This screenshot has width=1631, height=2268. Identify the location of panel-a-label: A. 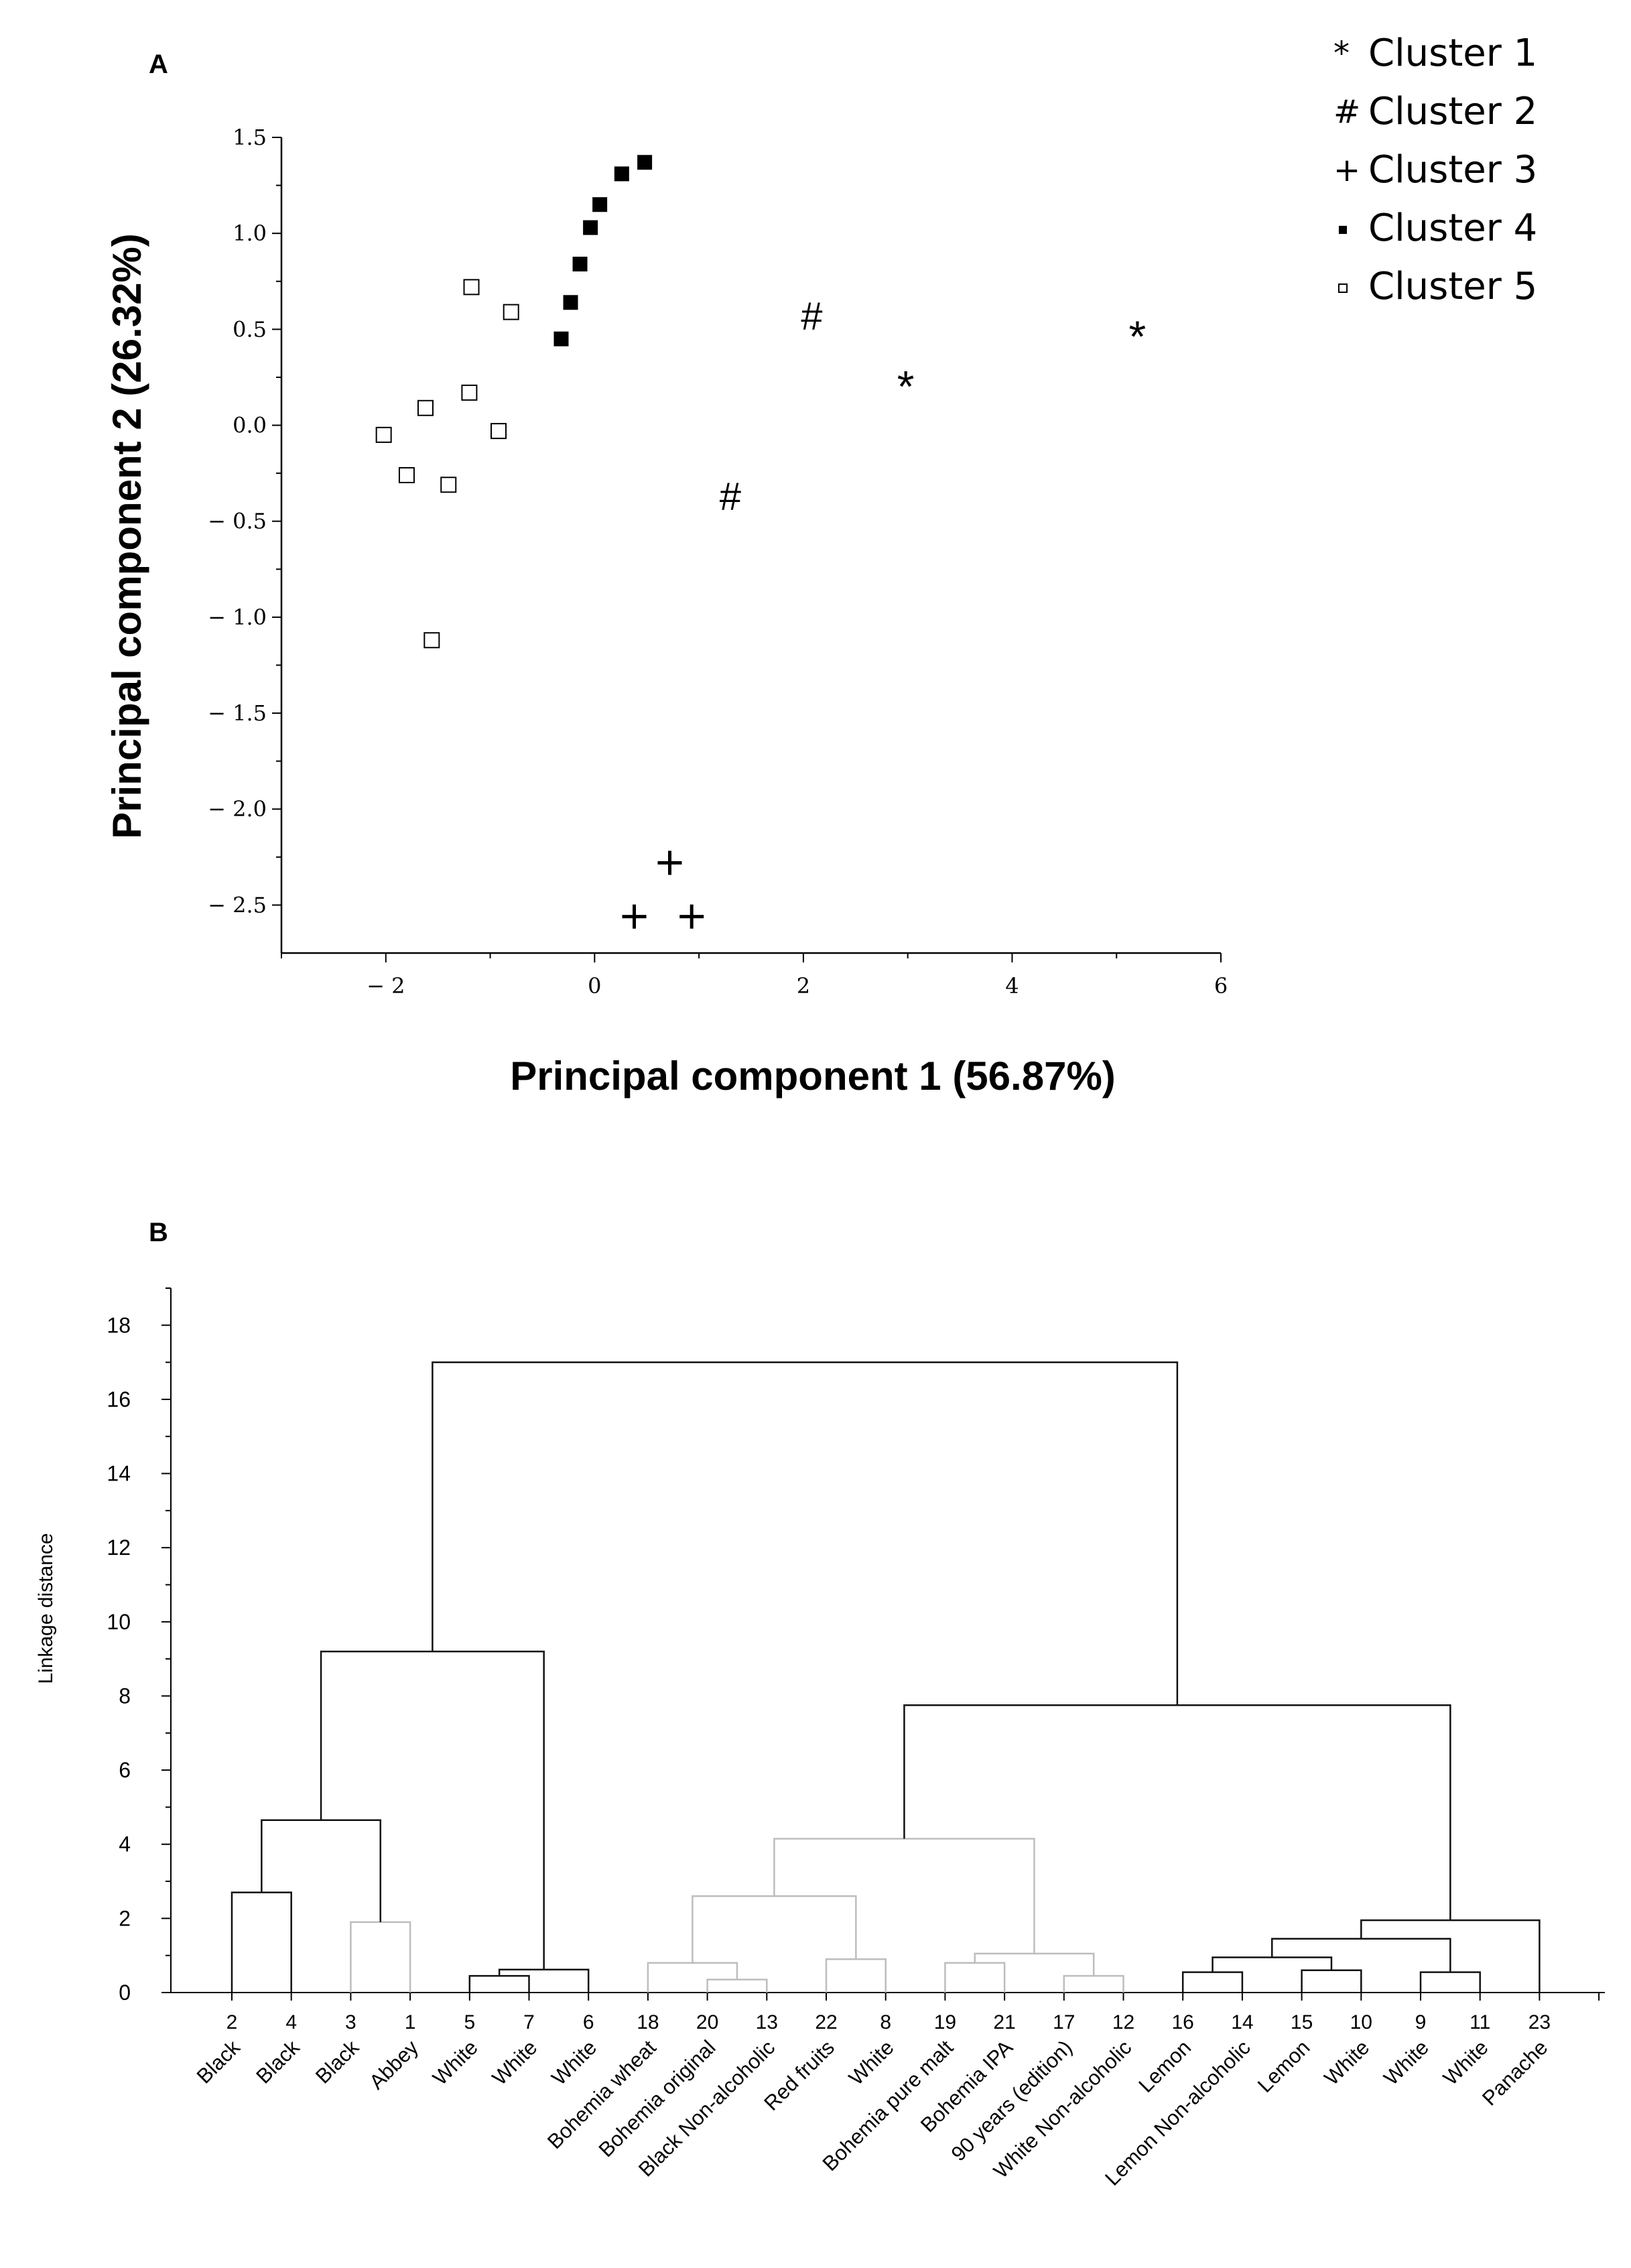
(158, 64).